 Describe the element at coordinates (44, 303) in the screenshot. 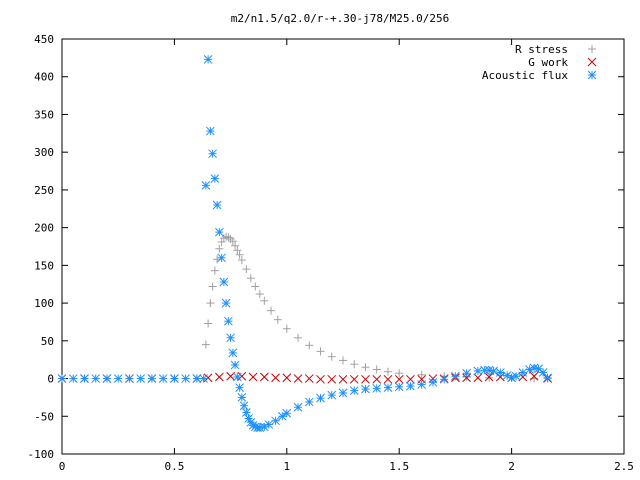

I see `y-tick-label: 100` at that location.